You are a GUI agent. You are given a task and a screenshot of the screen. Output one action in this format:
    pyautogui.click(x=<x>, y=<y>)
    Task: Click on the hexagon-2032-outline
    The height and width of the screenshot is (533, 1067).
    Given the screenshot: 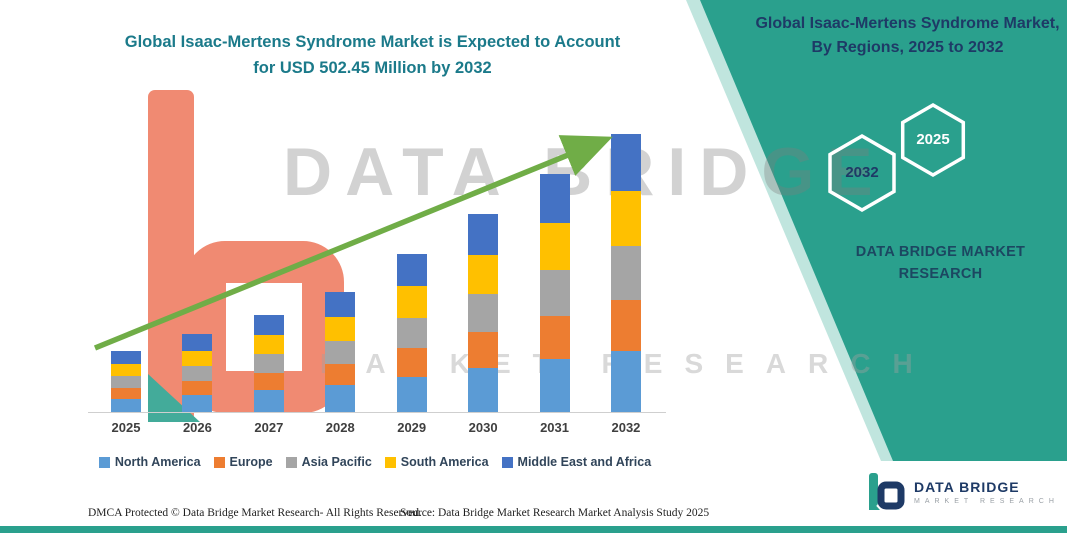 What is the action you would take?
    pyautogui.click(x=862, y=173)
    